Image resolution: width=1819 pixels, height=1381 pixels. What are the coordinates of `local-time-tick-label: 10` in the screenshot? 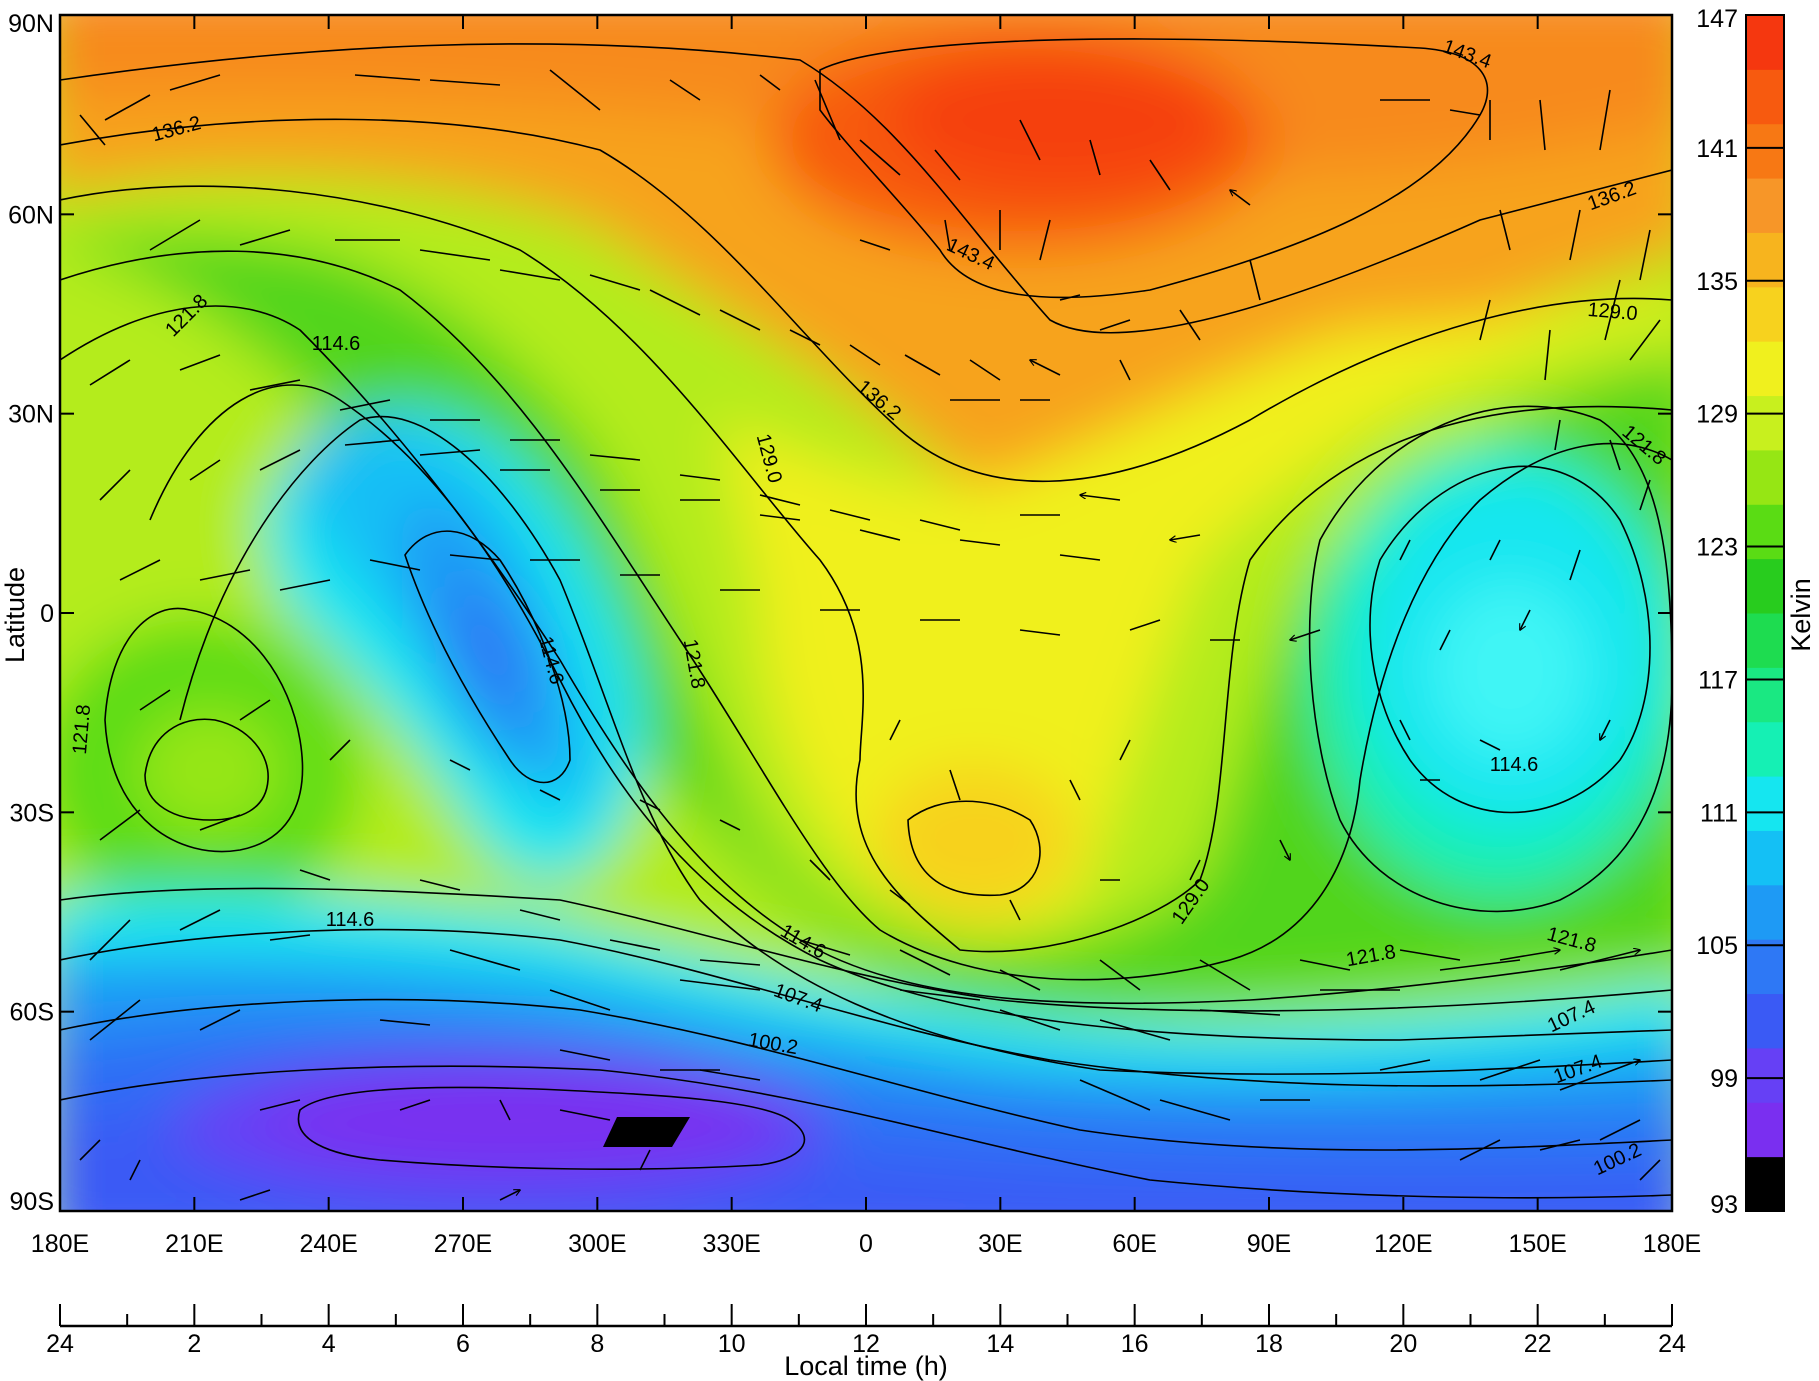 It's located at (732, 1344).